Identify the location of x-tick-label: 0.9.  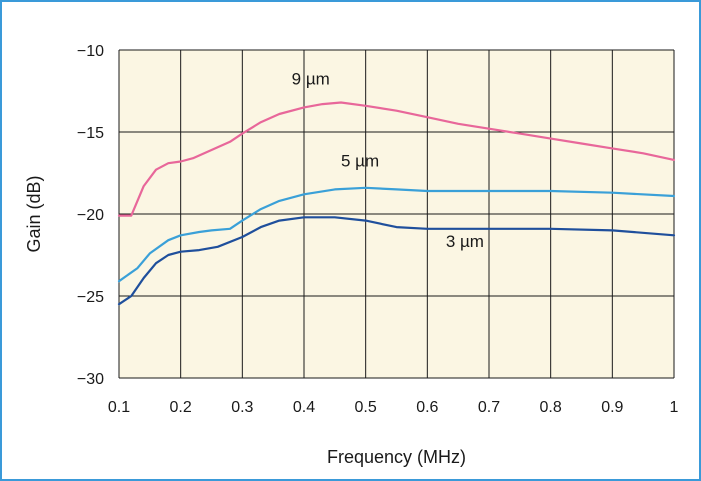
(612, 407).